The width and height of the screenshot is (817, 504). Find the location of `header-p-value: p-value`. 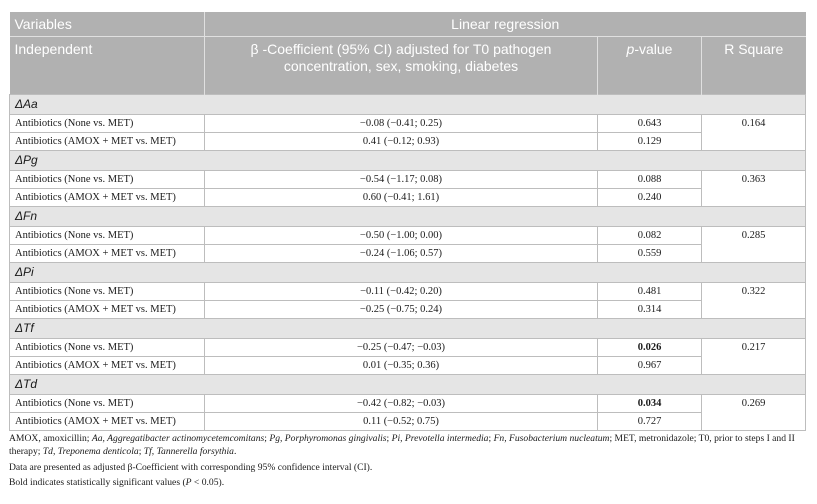

header-p-value: p-value is located at coordinates (649, 65).